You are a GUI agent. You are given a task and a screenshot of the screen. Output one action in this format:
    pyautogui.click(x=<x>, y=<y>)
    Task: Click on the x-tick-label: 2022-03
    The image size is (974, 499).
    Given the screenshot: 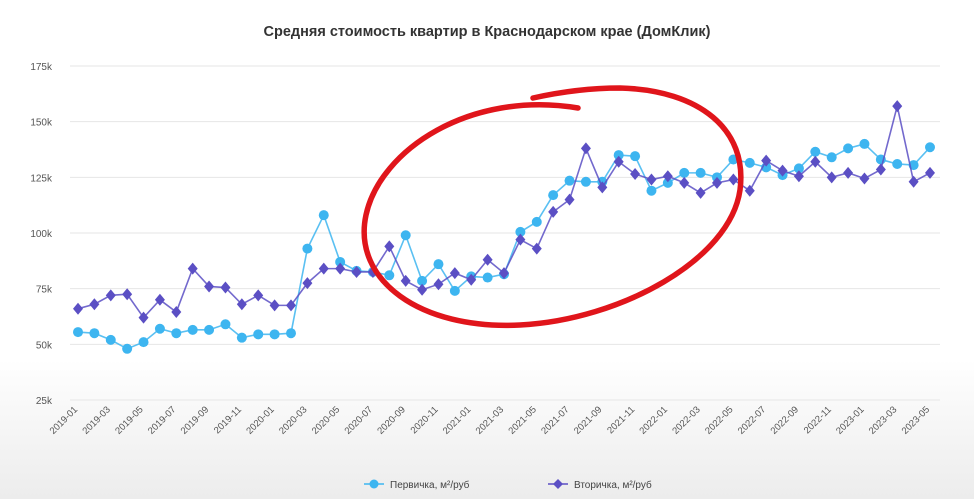 What is the action you would take?
    pyautogui.click(x=686, y=420)
    